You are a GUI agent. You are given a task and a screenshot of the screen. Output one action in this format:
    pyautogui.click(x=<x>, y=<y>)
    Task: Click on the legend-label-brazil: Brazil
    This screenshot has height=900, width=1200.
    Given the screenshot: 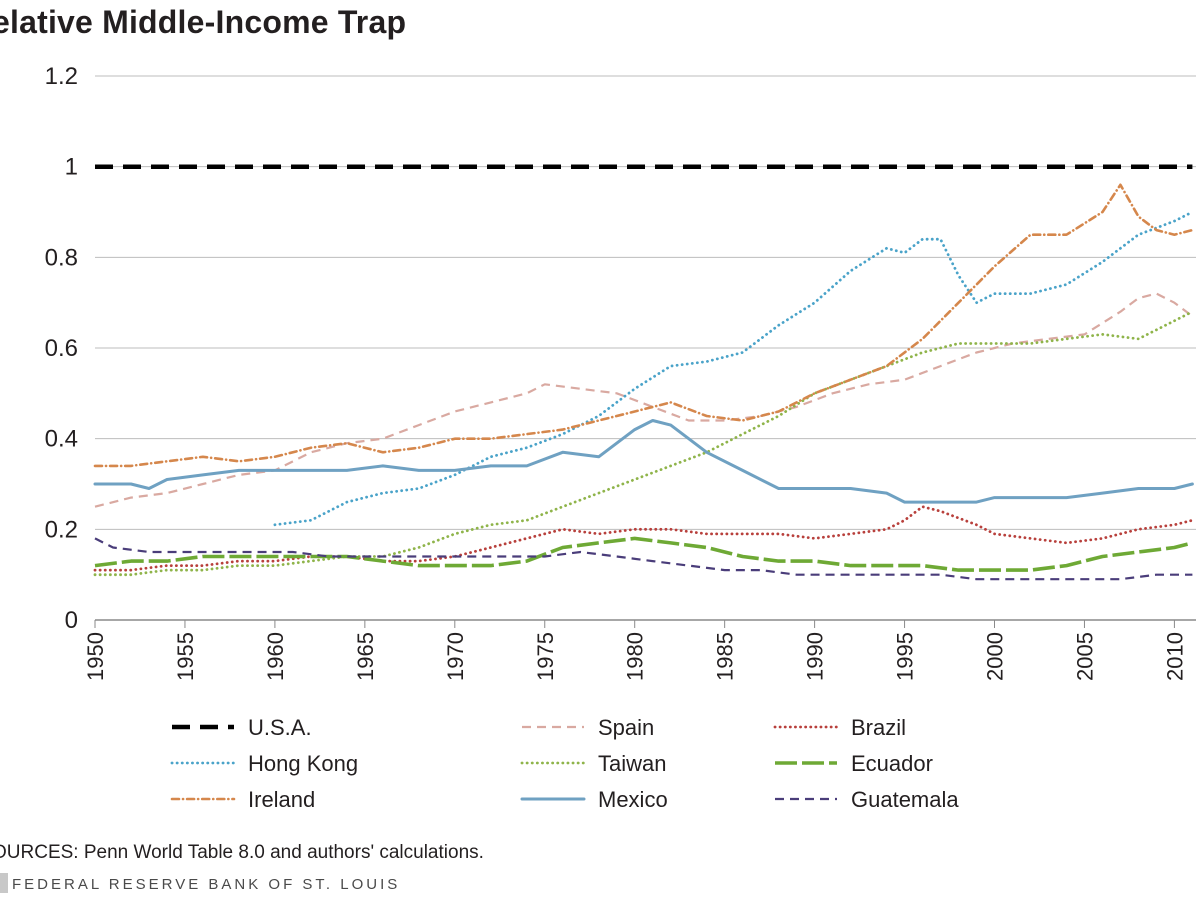 What is the action you would take?
    pyautogui.click(x=878, y=727)
    